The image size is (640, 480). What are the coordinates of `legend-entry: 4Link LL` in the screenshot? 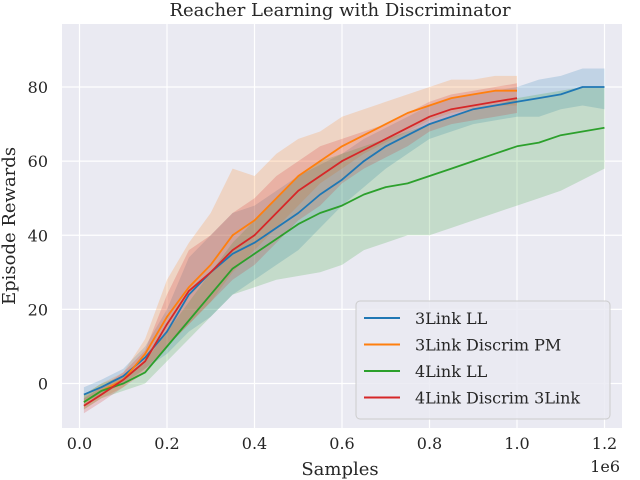 It's located at (451, 371).